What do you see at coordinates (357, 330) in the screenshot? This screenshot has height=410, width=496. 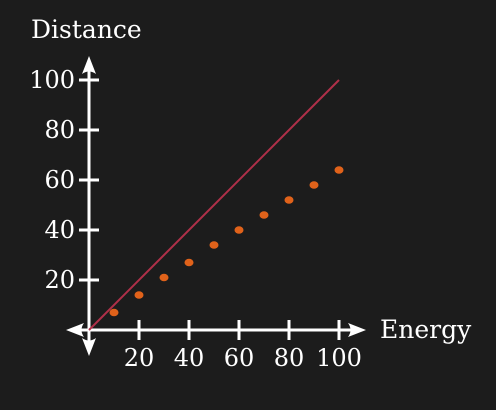 I see `x-axis-arrow-right-icon` at bounding box center [357, 330].